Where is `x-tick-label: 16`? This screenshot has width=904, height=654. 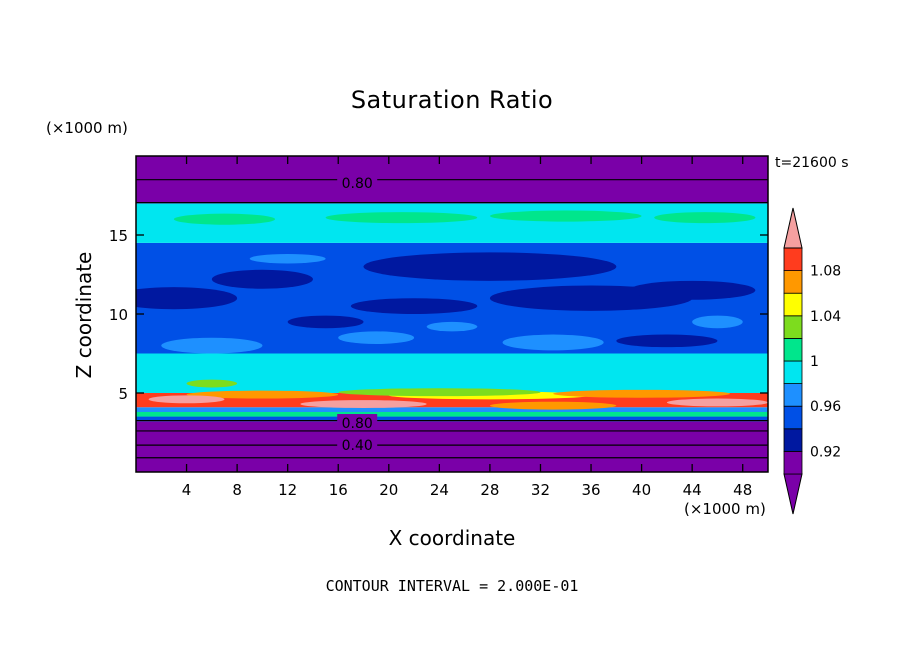
x-tick-label: 16 is located at coordinates (338, 490).